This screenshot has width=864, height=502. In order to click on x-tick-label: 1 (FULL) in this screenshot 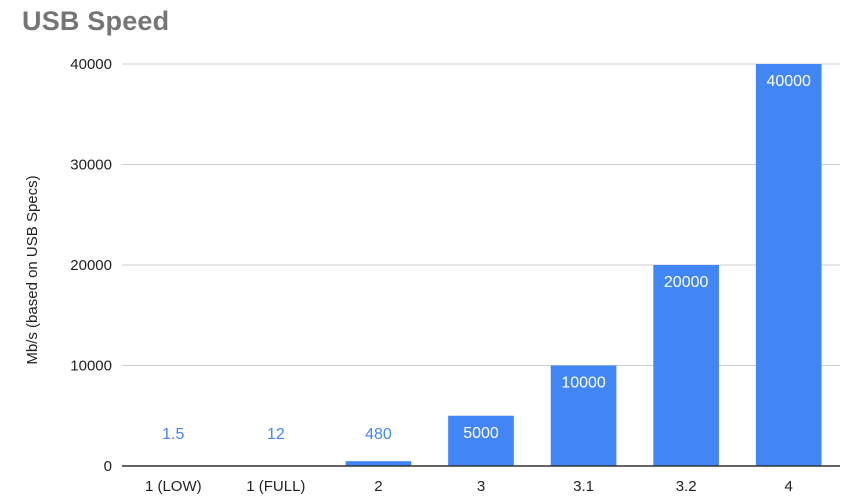, I will do `click(275, 486)`.